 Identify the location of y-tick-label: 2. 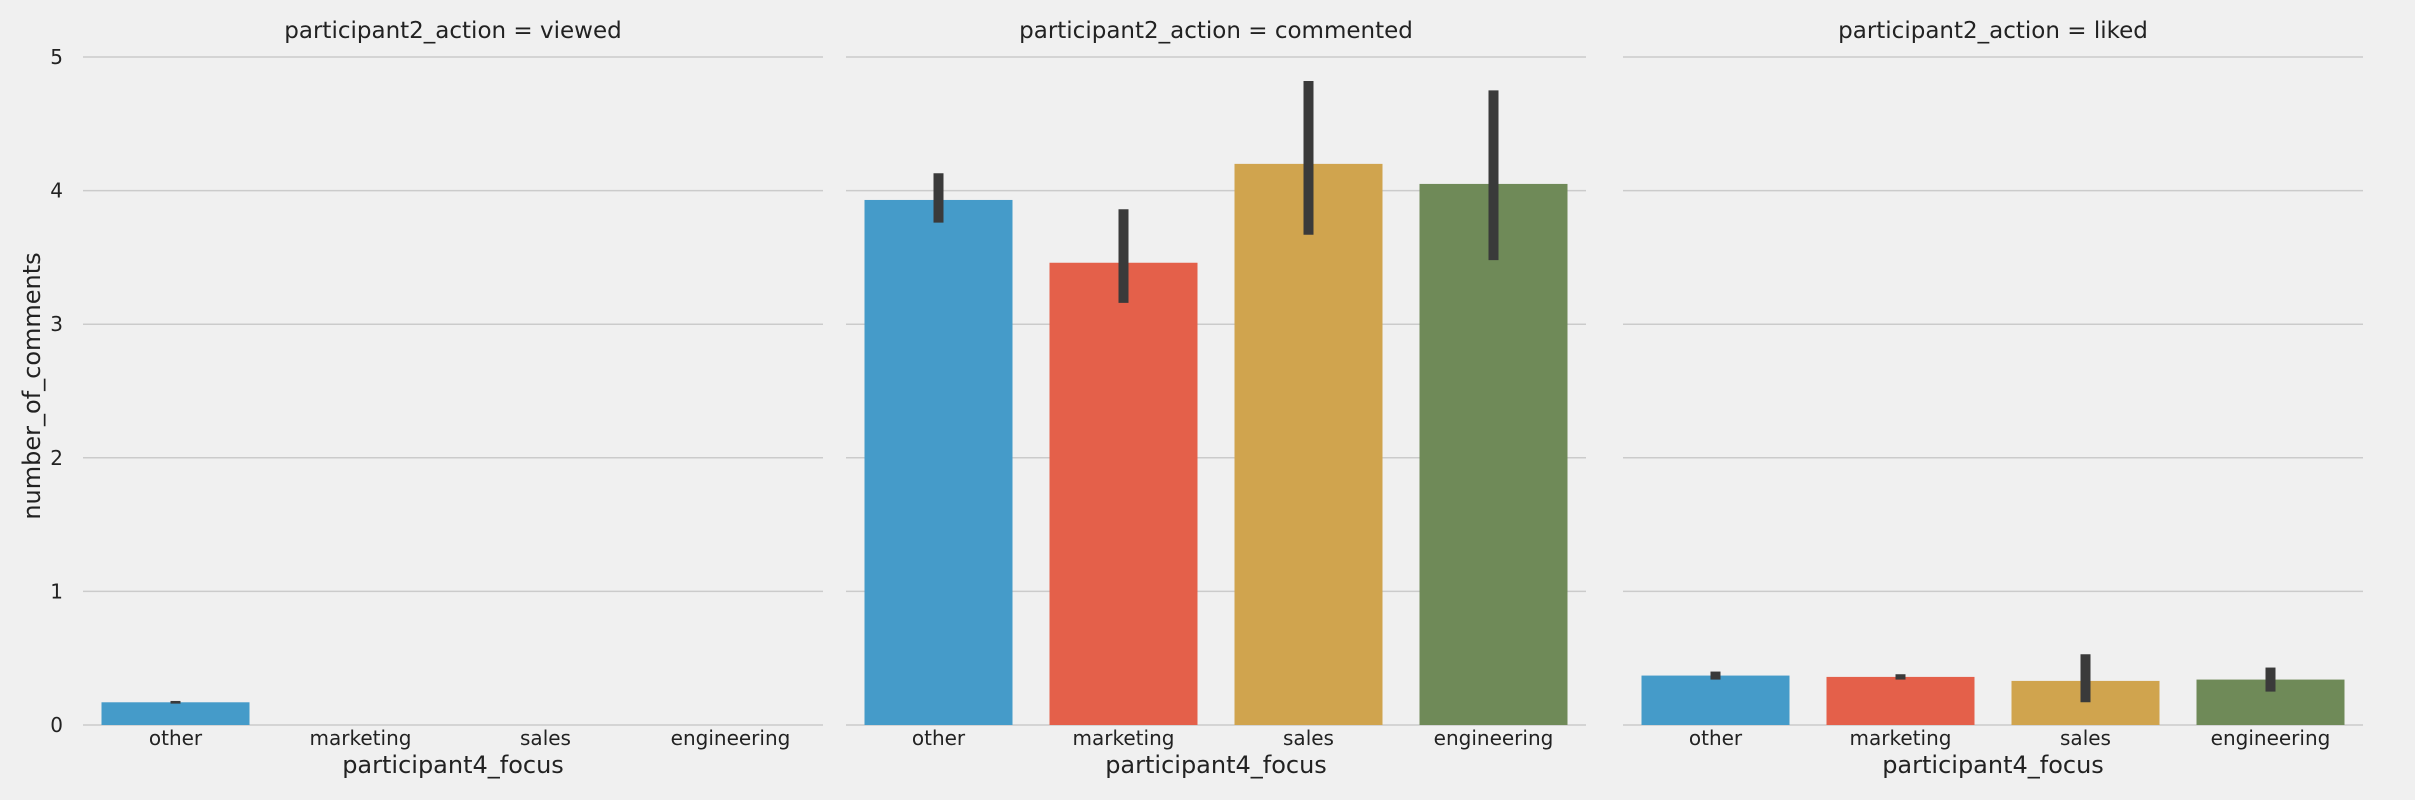
(56, 458).